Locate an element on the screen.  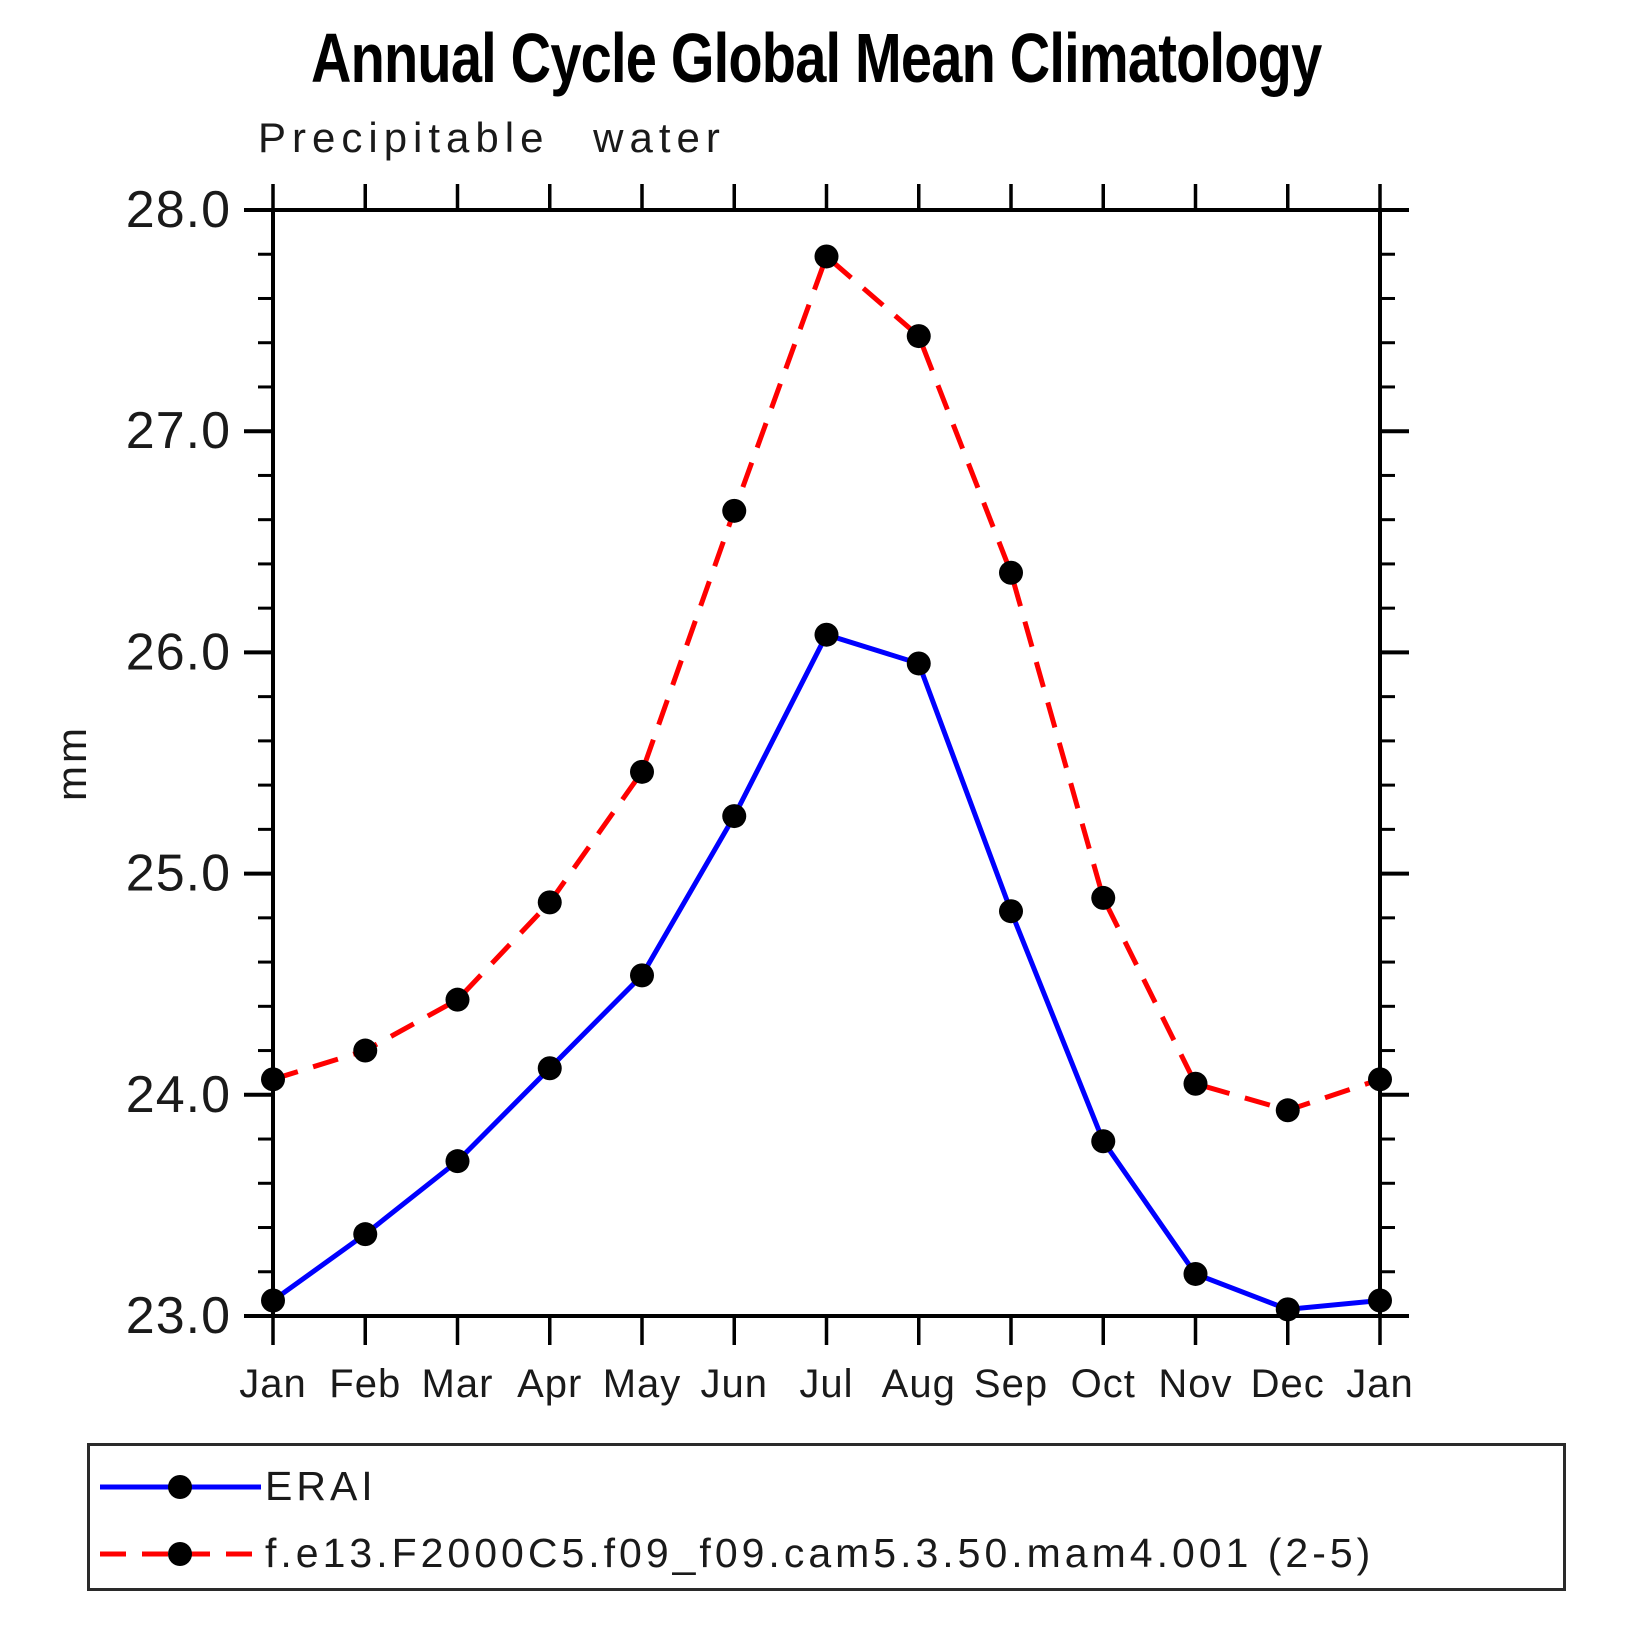
svg-text: 23.0 is located at coordinates (178, 1316).